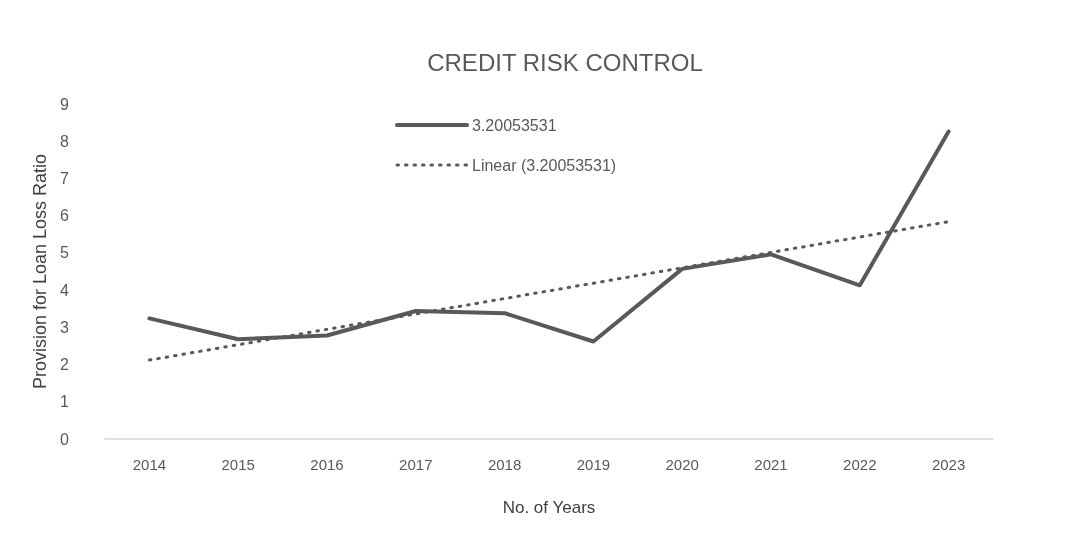  I want to click on x-tick-label: 2019, so click(593, 464).